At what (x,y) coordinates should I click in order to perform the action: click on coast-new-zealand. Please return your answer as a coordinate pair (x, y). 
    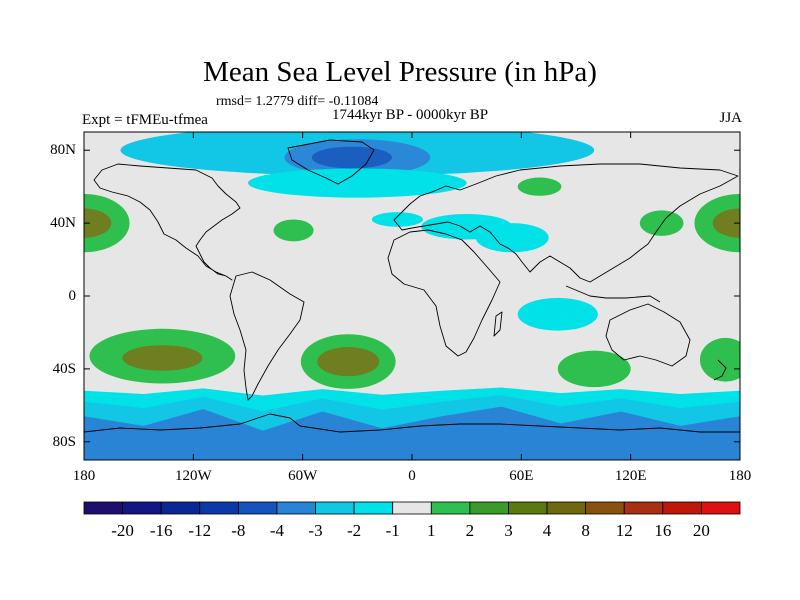
    Looking at the image, I should click on (720, 370).